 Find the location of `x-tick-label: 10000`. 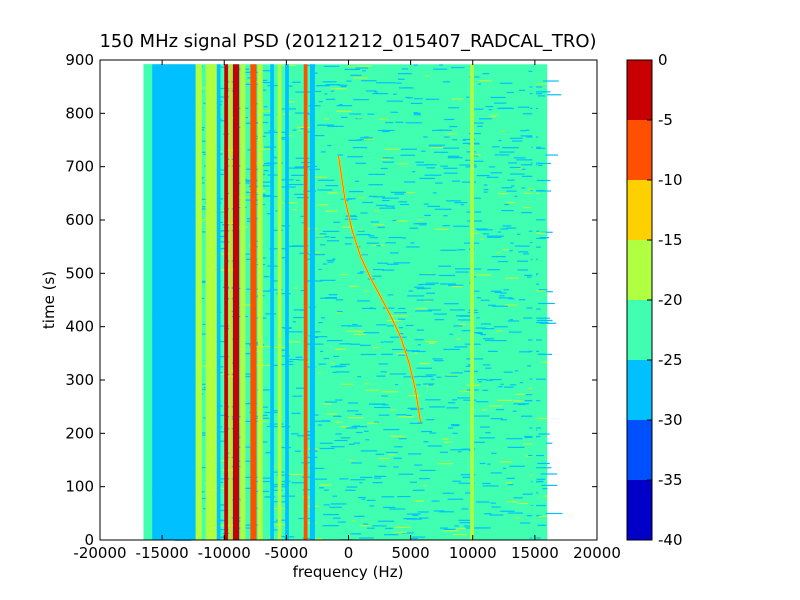

x-tick-label: 10000 is located at coordinates (473, 553).